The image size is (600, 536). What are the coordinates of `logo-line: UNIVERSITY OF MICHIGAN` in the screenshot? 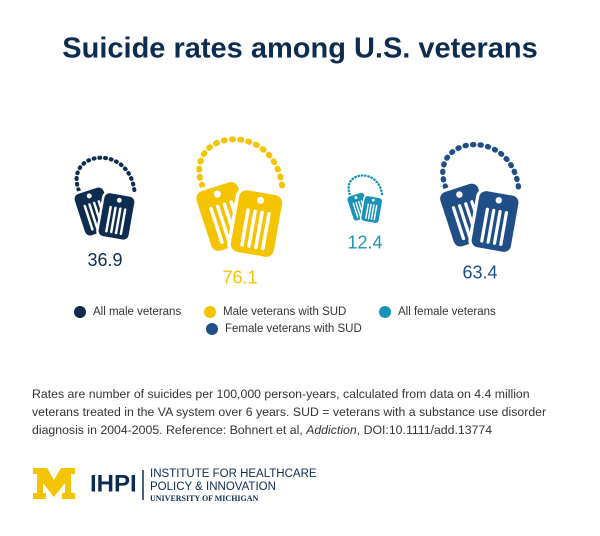 It's located at (204, 498).